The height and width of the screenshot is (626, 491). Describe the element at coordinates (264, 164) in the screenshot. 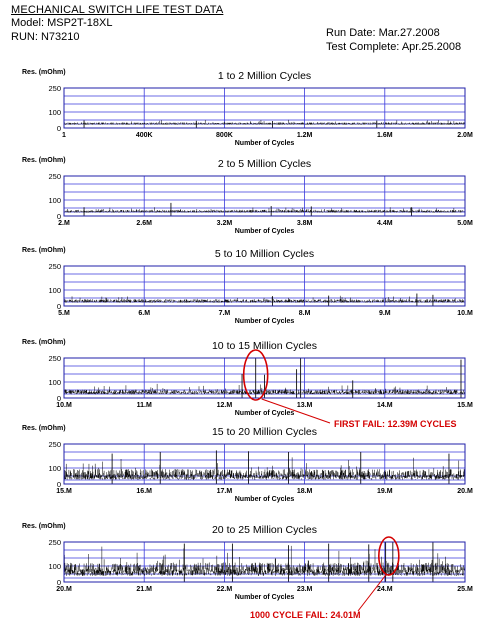

I see `chart-title: 2 to 5 Million Cycles` at that location.